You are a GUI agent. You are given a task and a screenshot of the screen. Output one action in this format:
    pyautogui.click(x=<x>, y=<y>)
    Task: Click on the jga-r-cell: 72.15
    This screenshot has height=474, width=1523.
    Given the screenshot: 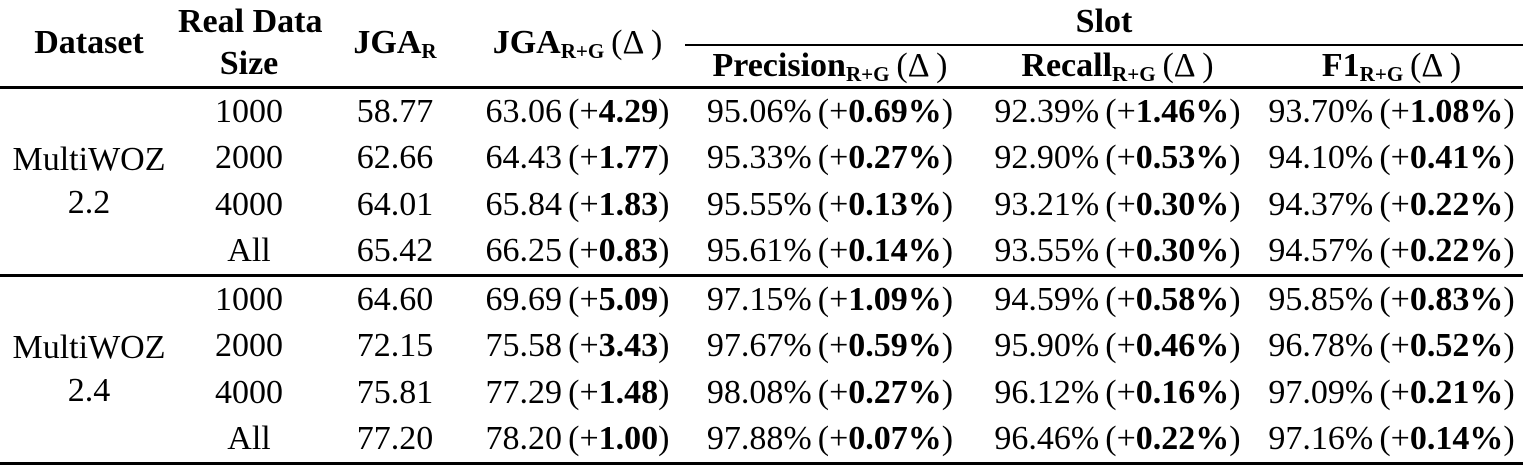 What is the action you would take?
    pyautogui.click(x=395, y=346)
    